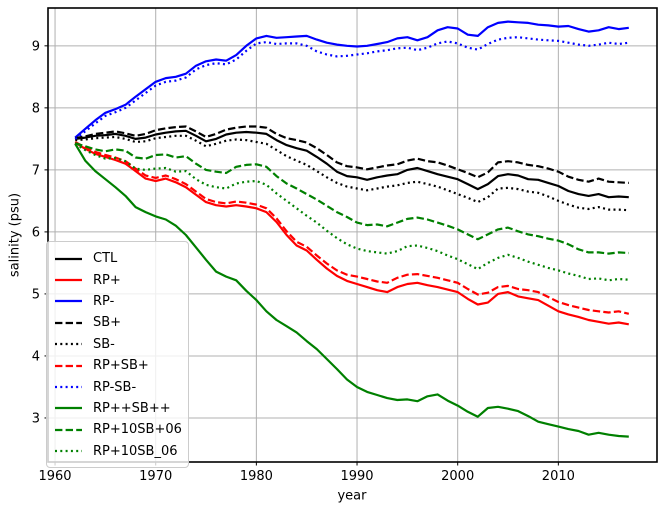 The height and width of the screenshot is (506, 661). What do you see at coordinates (137, 430) in the screenshot?
I see `legend-label: RP+10SB+06` at bounding box center [137, 430].